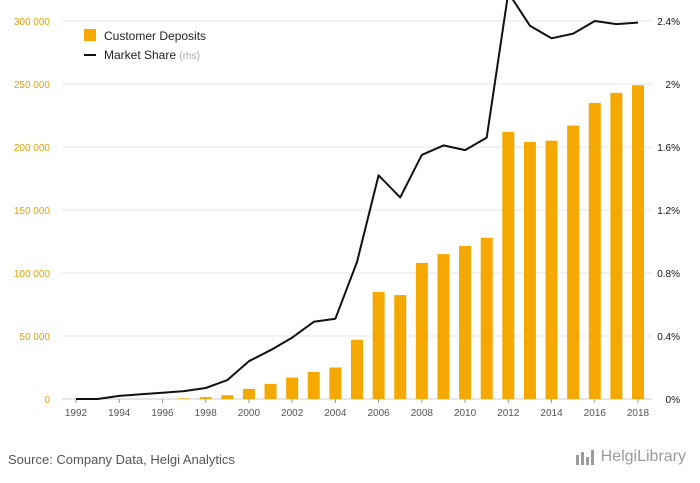 Image resolution: width=700 pixels, height=483 pixels. I want to click on right-tick-label: 1.2%, so click(668, 211).